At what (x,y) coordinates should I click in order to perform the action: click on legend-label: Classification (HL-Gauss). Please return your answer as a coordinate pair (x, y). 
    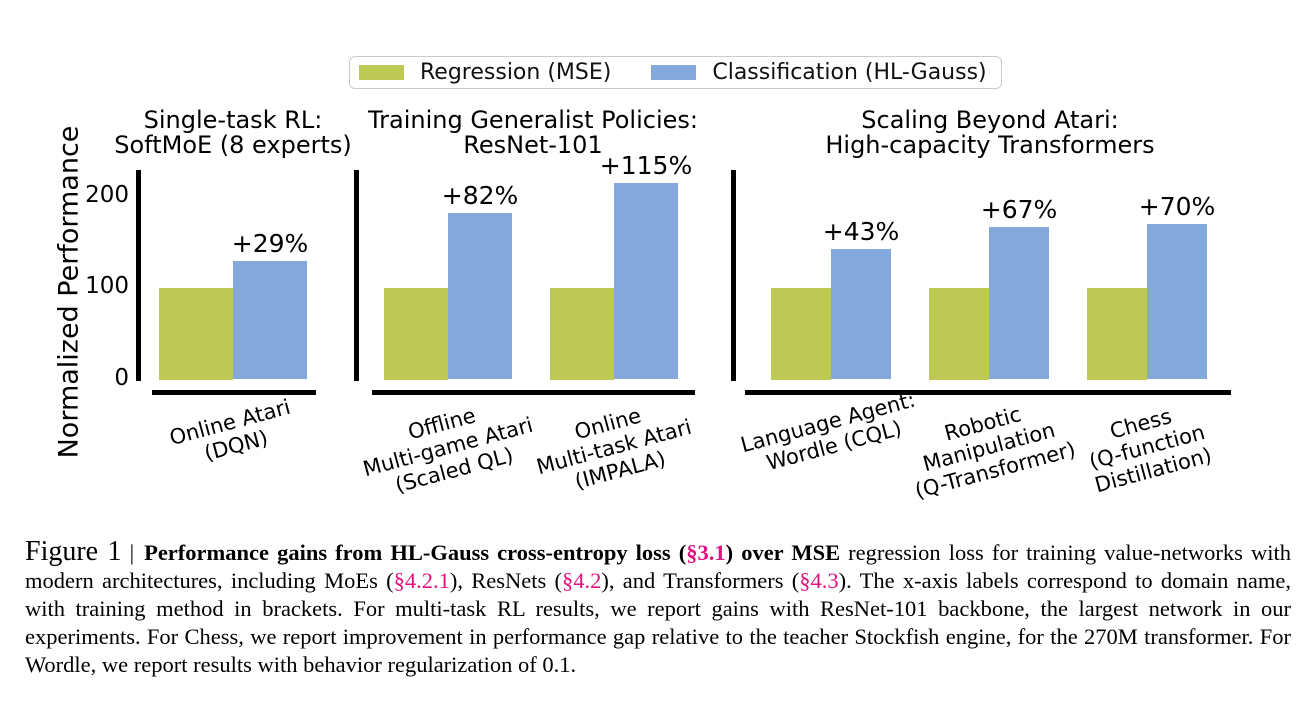
    Looking at the image, I should click on (849, 72).